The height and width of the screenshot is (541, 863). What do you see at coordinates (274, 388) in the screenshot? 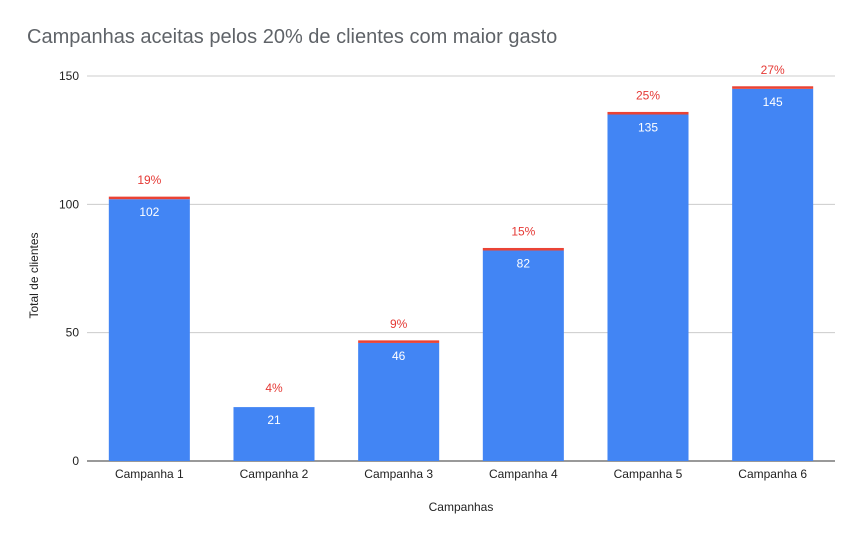
I see `percent-label: 4%` at bounding box center [274, 388].